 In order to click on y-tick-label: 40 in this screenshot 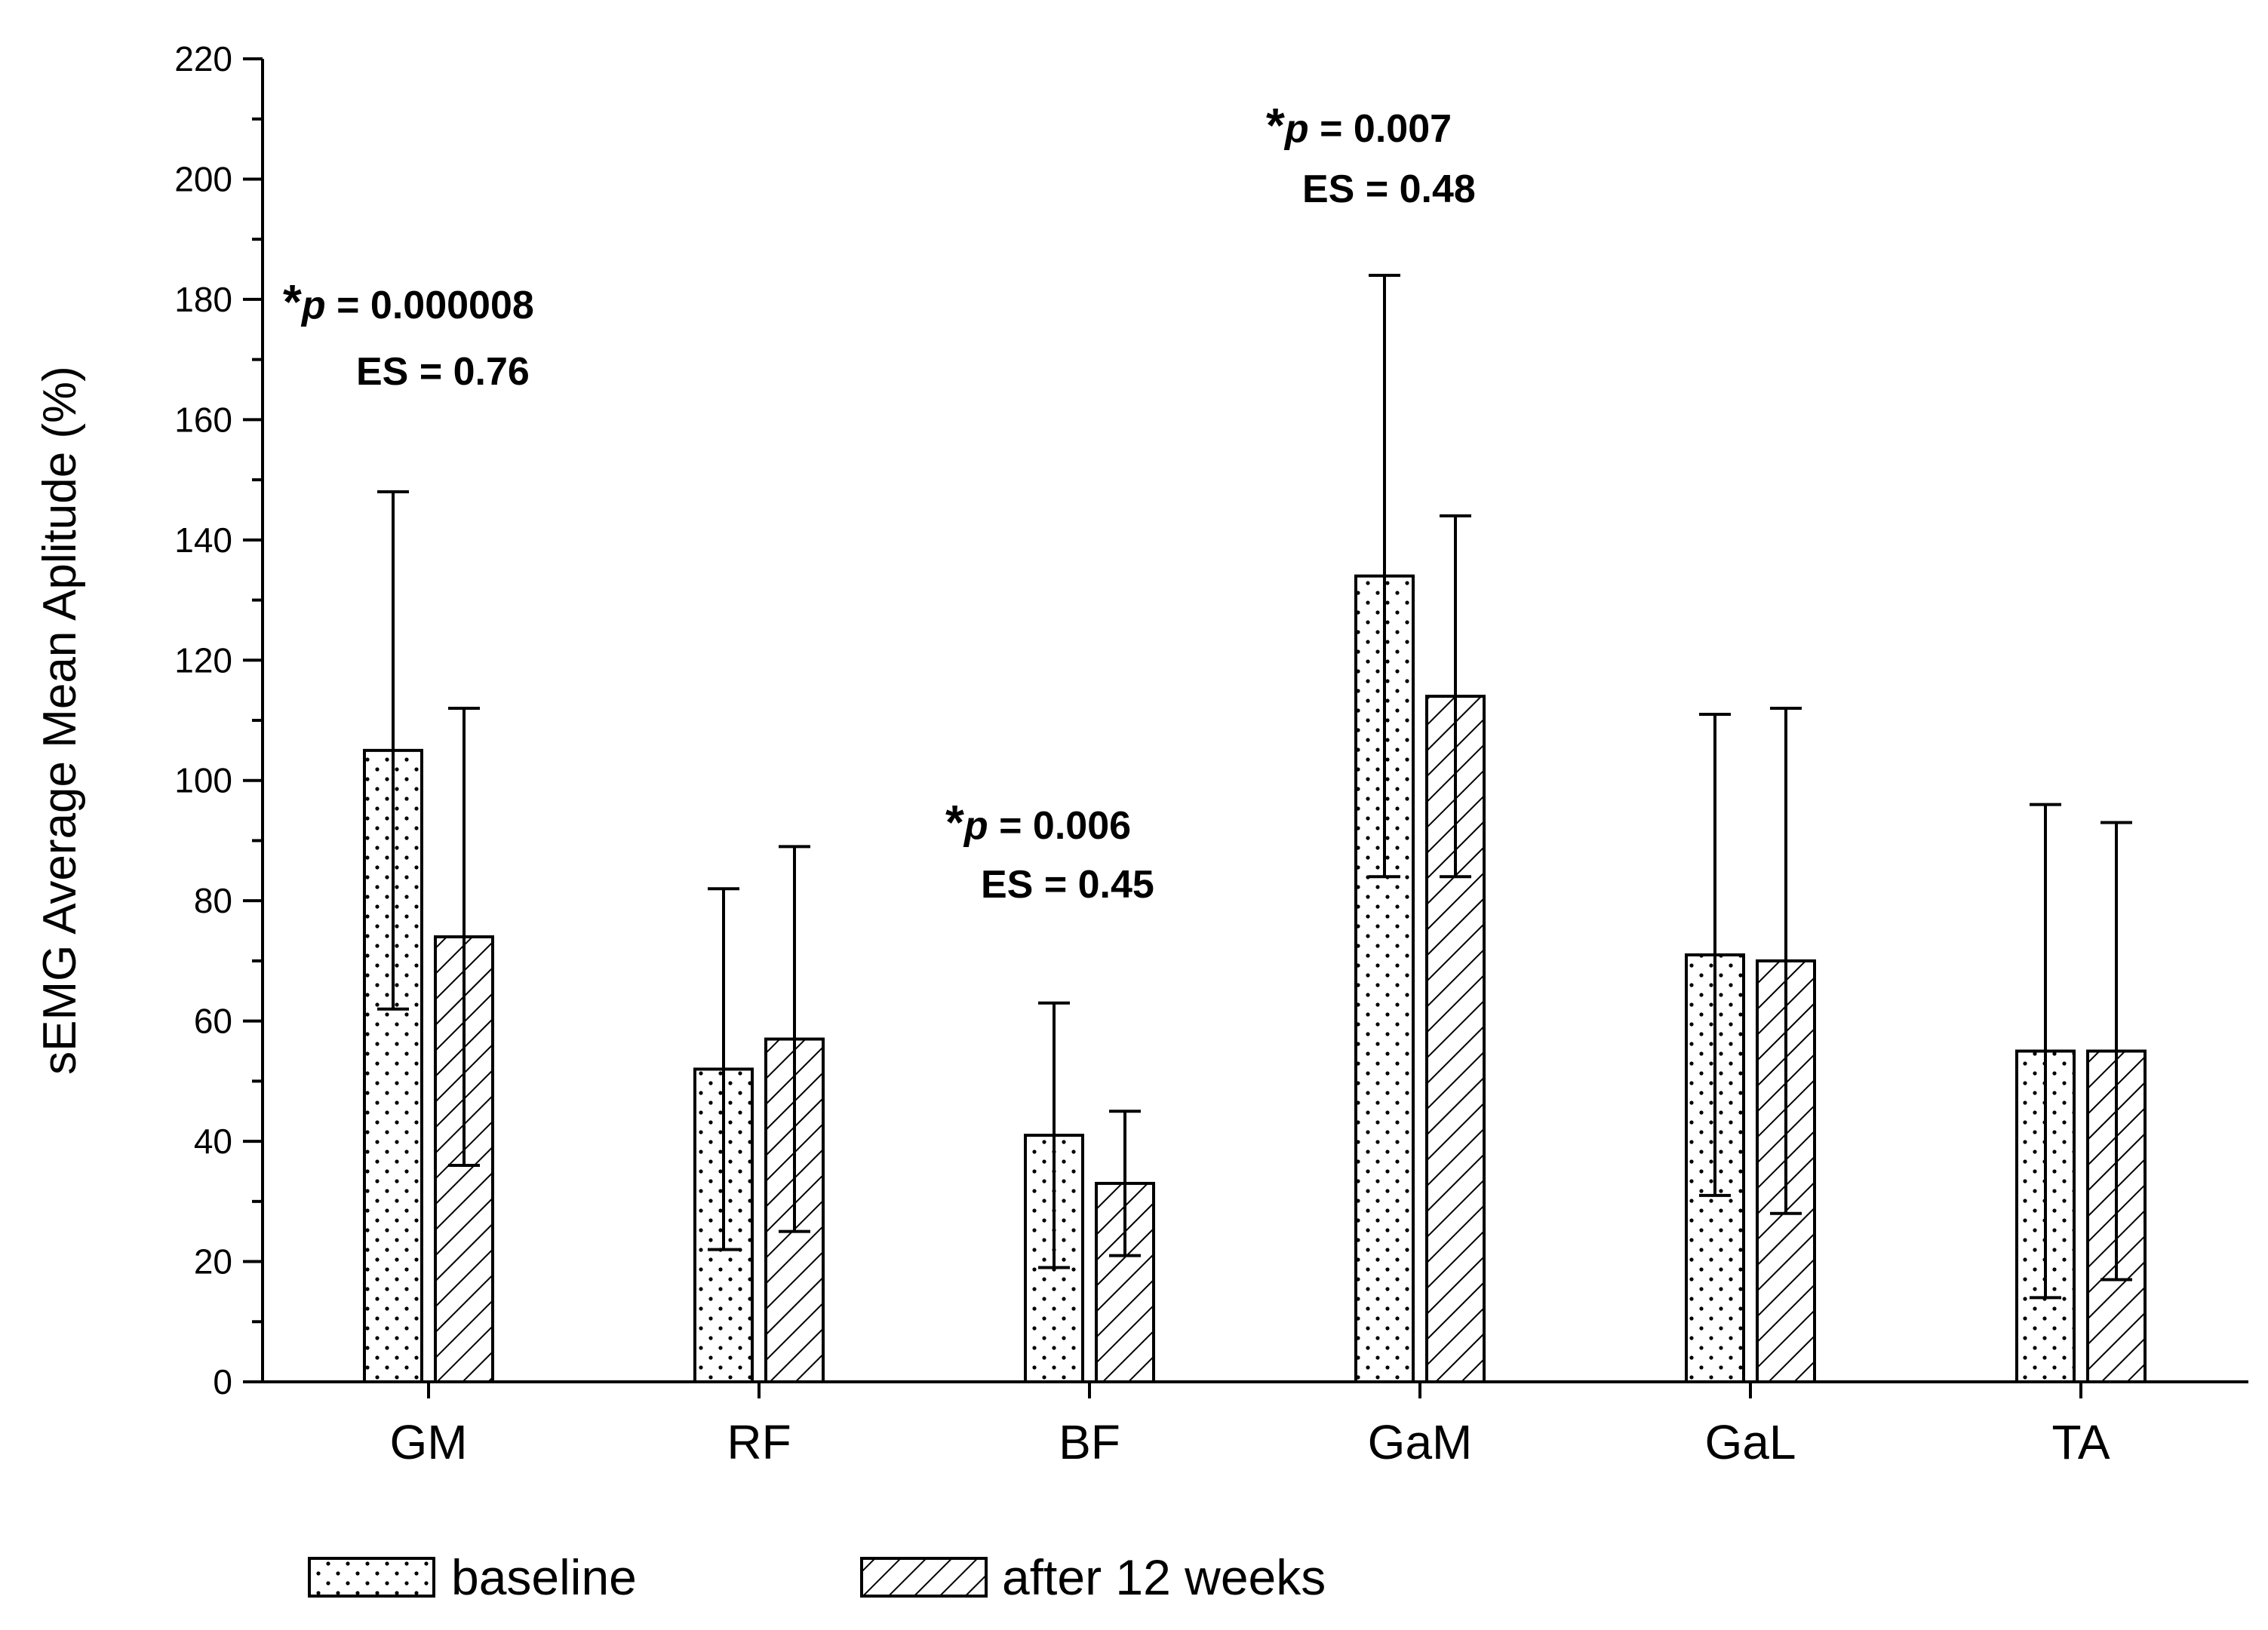, I will do `click(213, 1141)`.